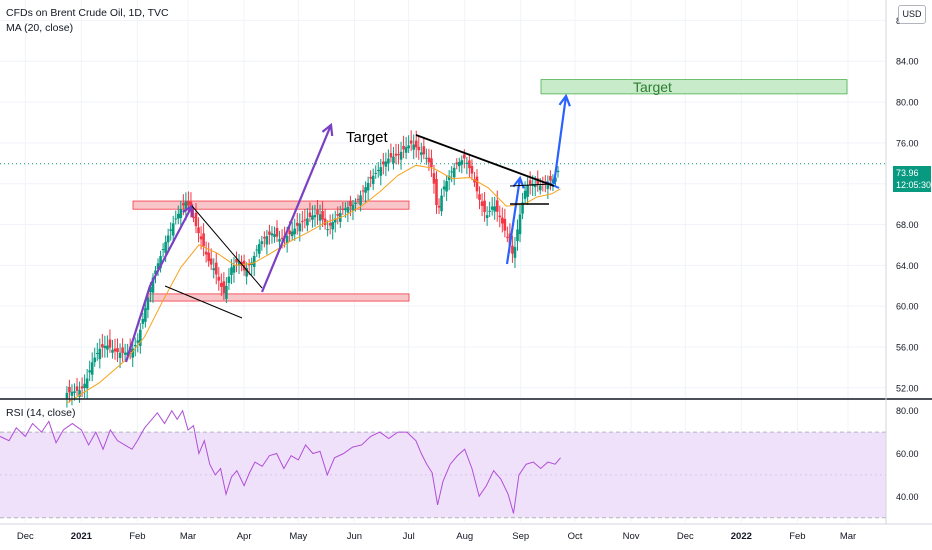 The width and height of the screenshot is (932, 550). I want to click on rsi-legend: RSI (14, close), so click(41, 413).